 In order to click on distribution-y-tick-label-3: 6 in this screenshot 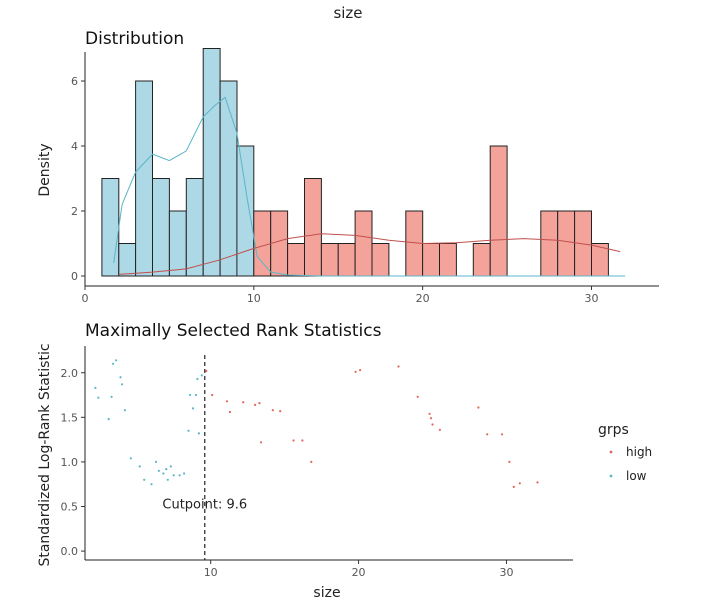, I will do `click(74, 81)`.